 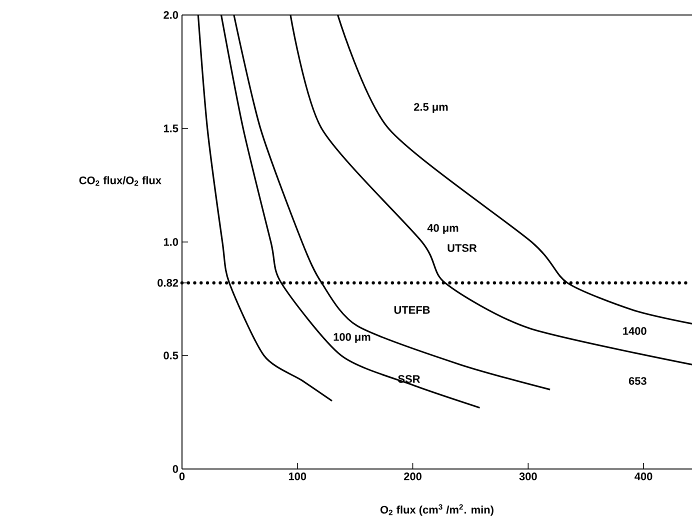 I want to click on x-tick-label: 300, so click(x=528, y=476).